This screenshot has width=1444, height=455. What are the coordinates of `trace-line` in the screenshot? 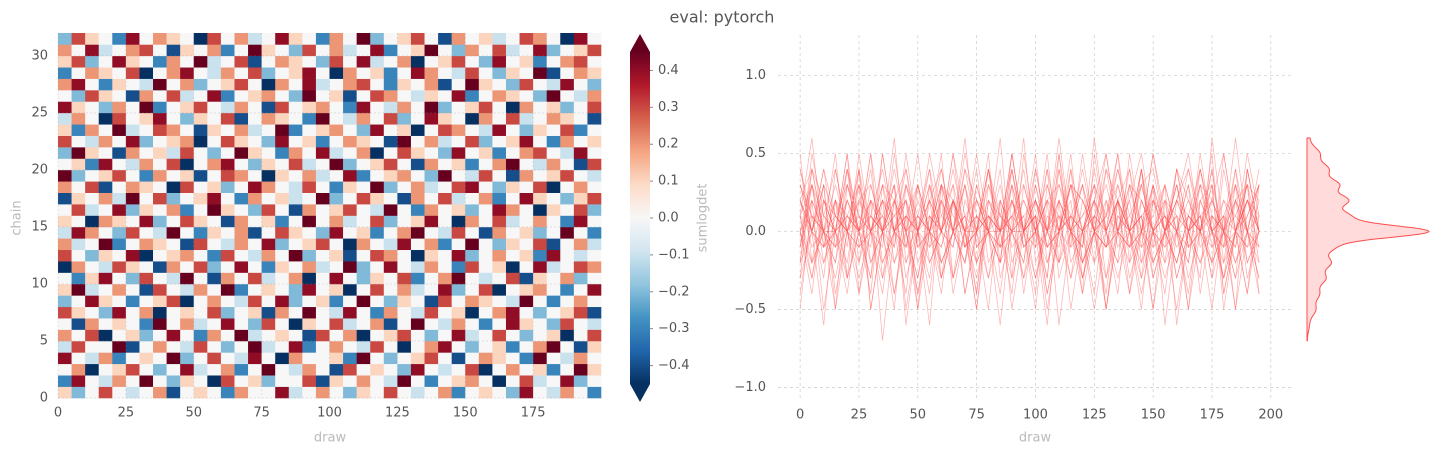 It's located at (1029, 231).